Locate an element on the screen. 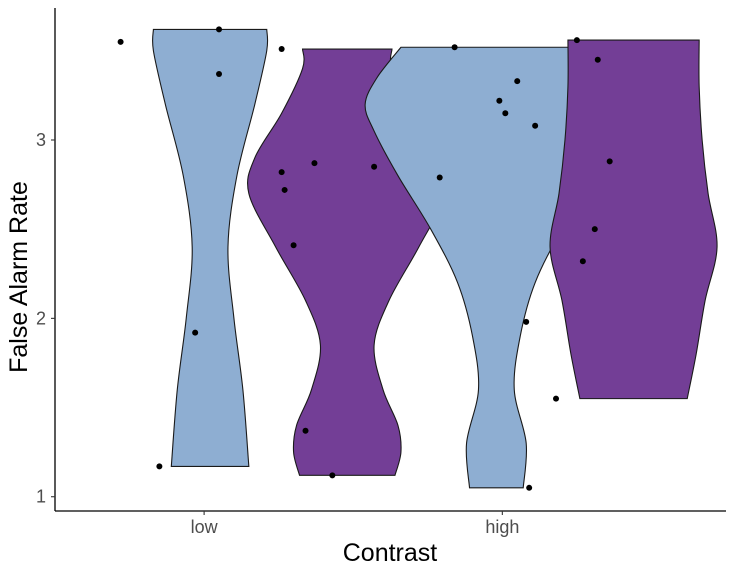 The image size is (734, 573). y-axis-title: False Alarm Rate is located at coordinates (19, 277).